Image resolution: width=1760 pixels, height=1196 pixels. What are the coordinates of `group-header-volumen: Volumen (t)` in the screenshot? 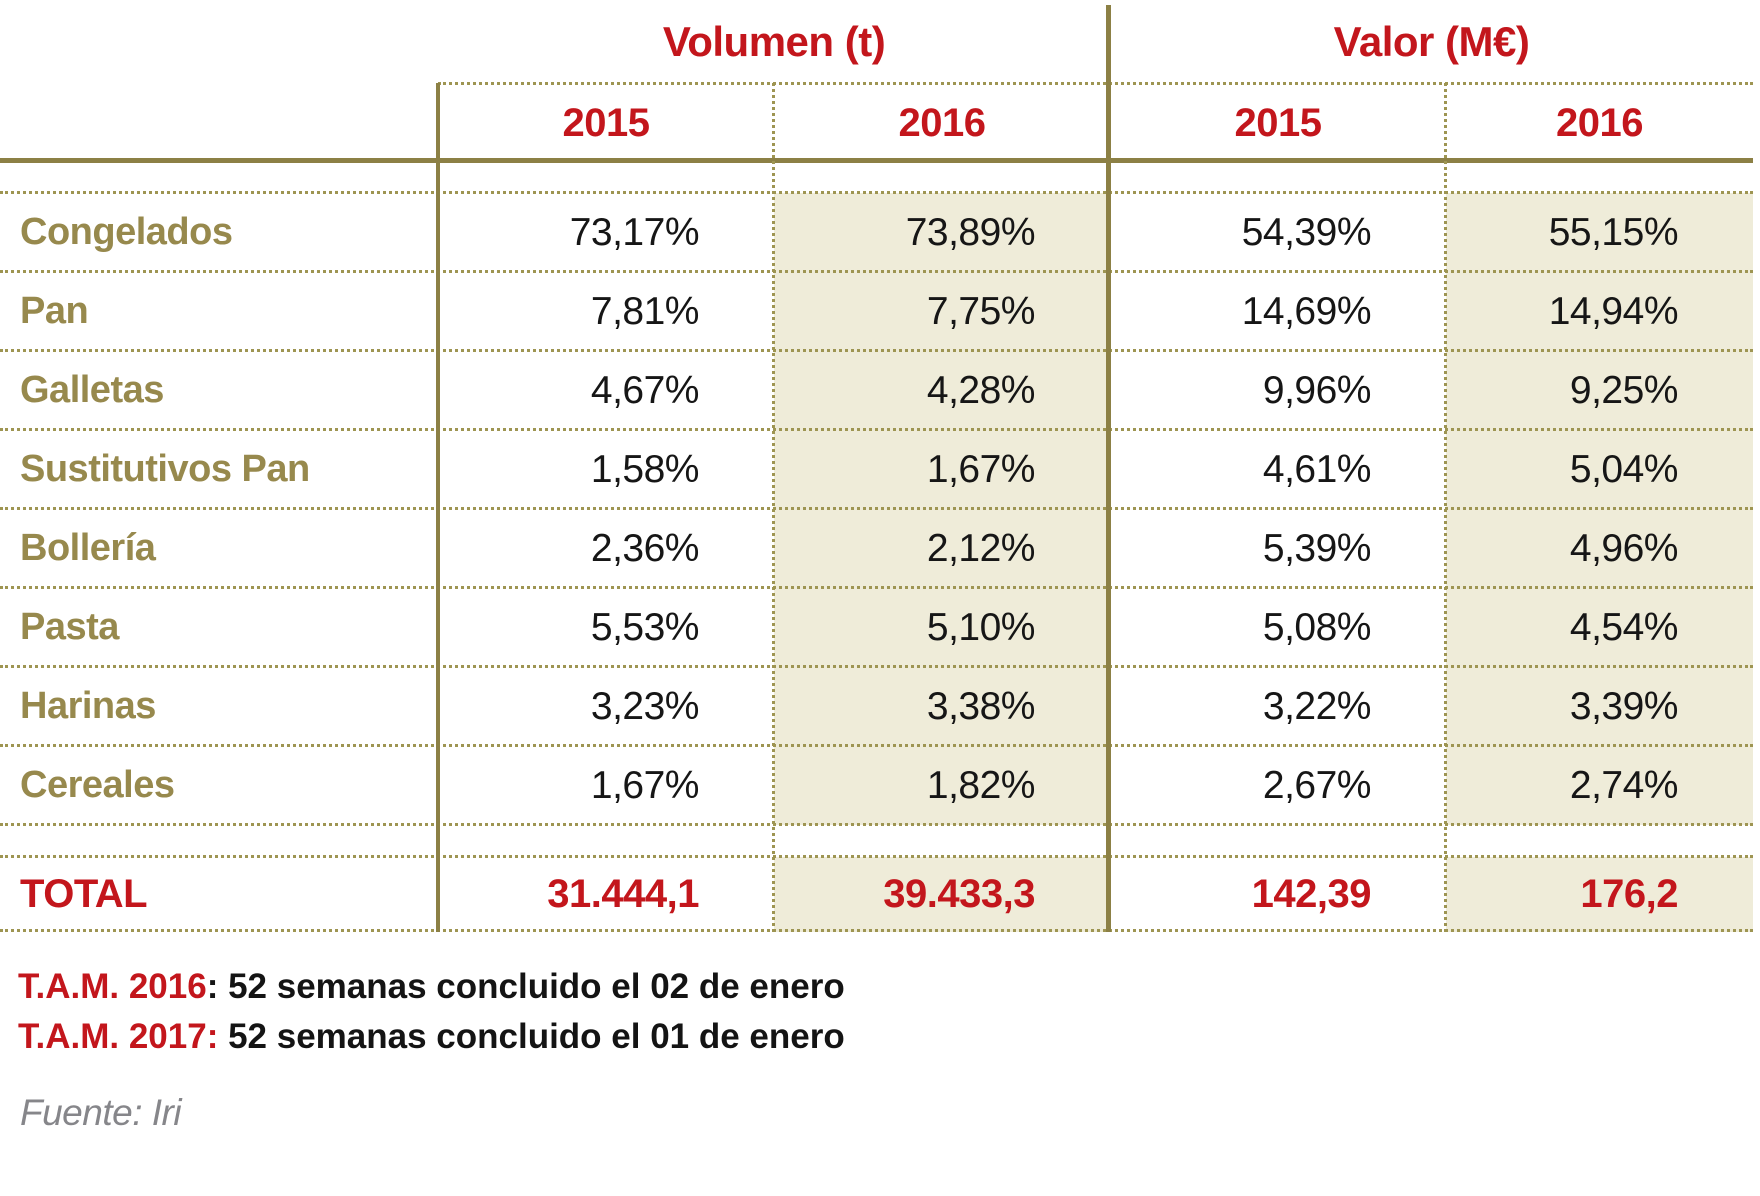 It's located at (774, 41).